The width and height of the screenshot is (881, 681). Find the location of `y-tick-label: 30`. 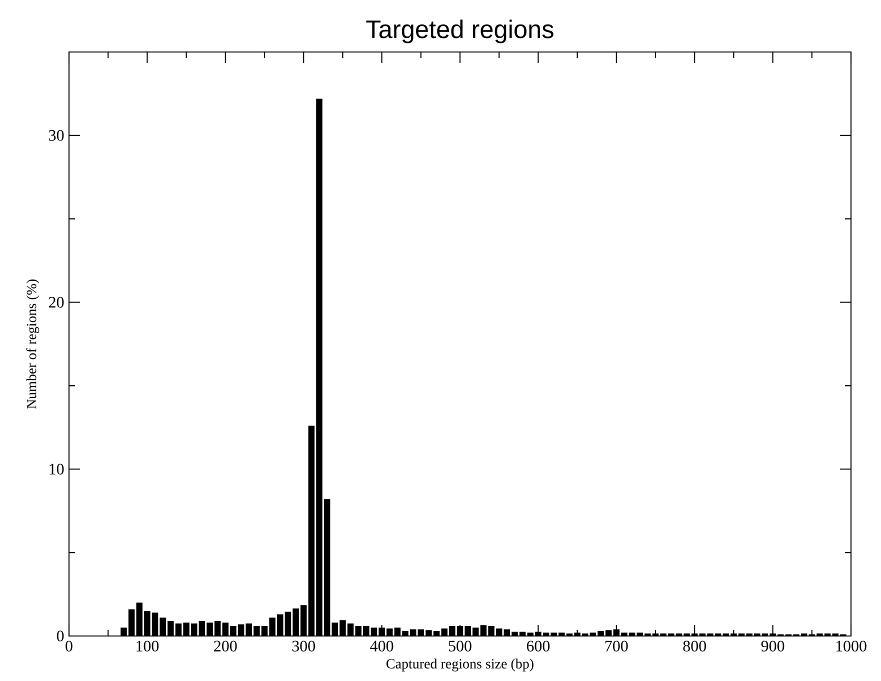

y-tick-label: 30 is located at coordinates (56, 135).